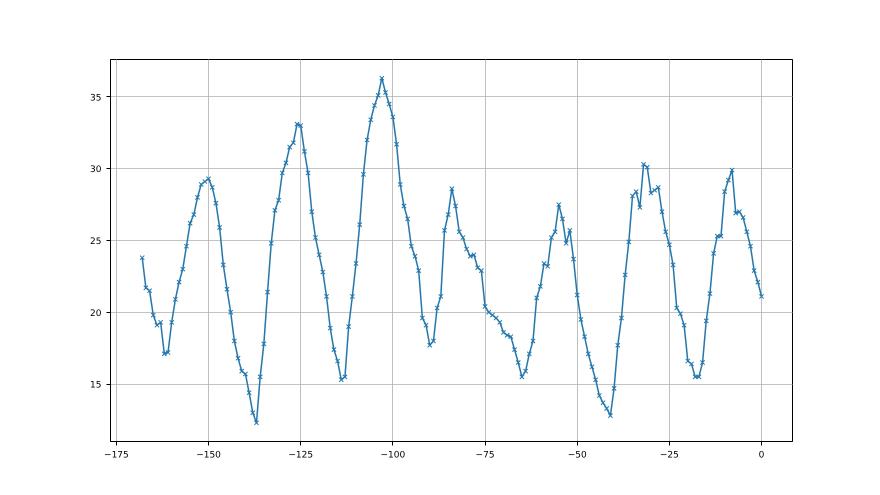  What do you see at coordinates (96, 313) in the screenshot?
I see `y-tick-label: 20` at bounding box center [96, 313].